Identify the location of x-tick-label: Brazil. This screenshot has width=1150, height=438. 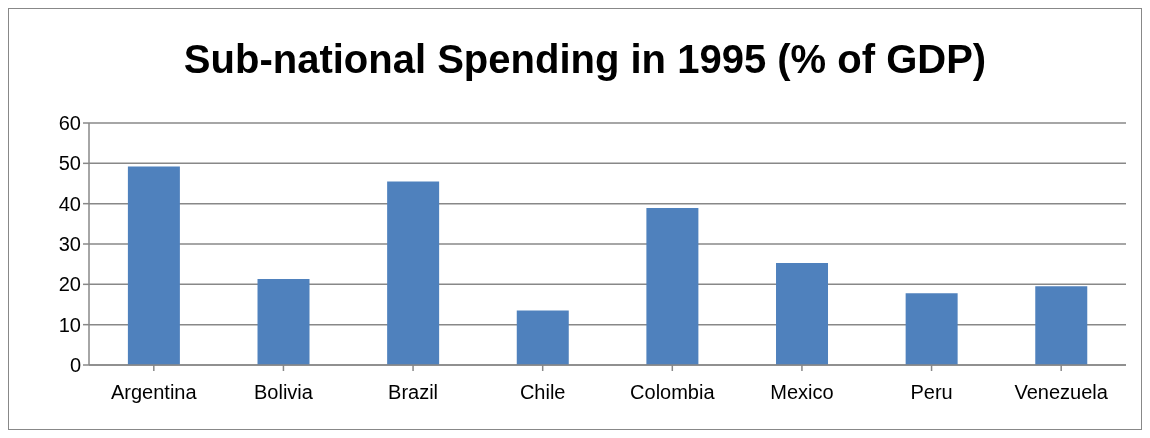
(413, 392).